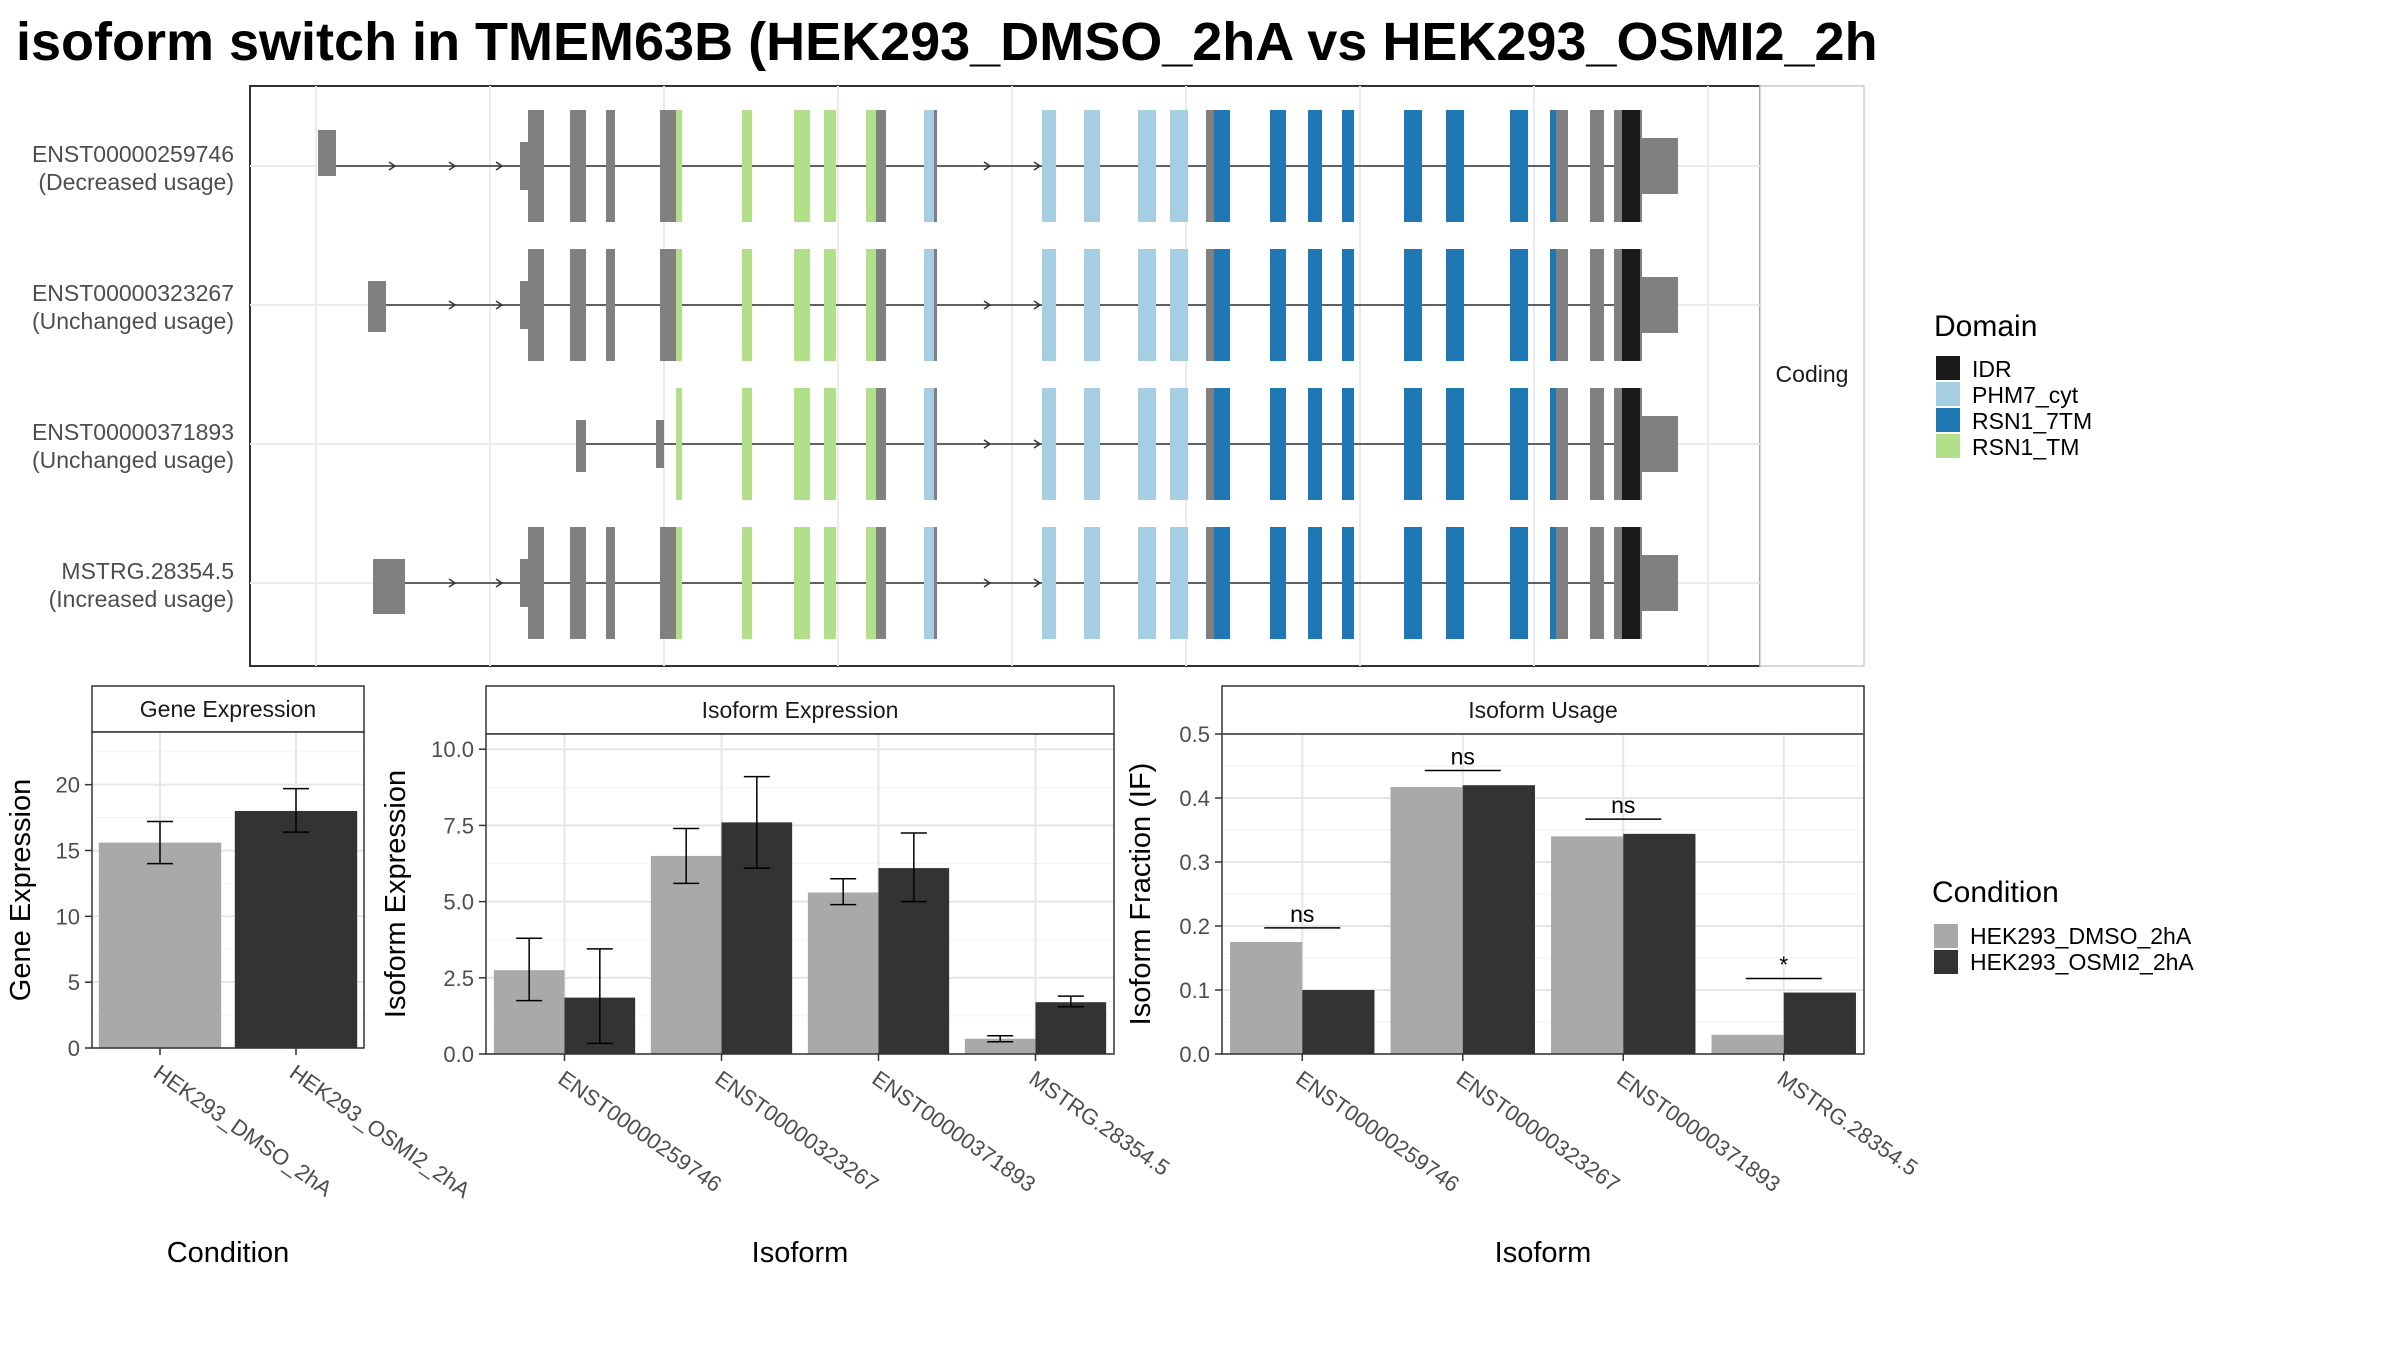 The image size is (2400, 1350). What do you see at coordinates (2063, 936) in the screenshot?
I see `legend-item-dmso: HEK293_DMSO_2hA` at bounding box center [2063, 936].